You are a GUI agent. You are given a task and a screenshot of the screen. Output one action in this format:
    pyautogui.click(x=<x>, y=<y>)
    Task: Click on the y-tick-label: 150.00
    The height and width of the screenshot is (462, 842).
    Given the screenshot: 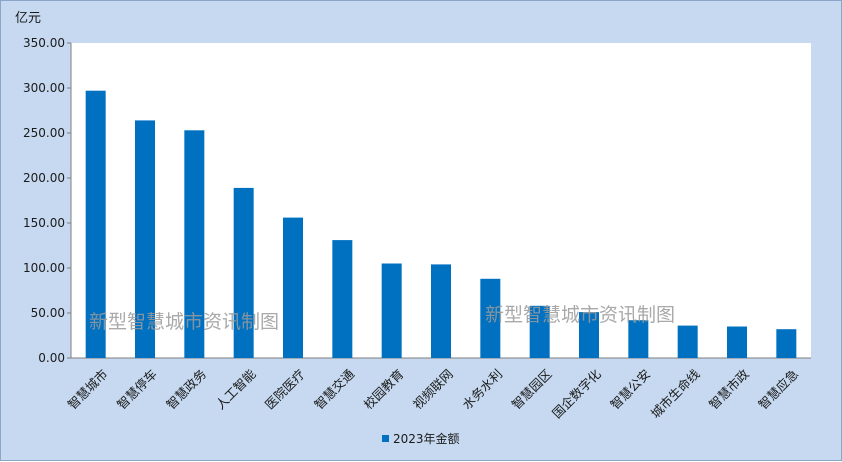 What is the action you would take?
    pyautogui.click(x=44, y=223)
    